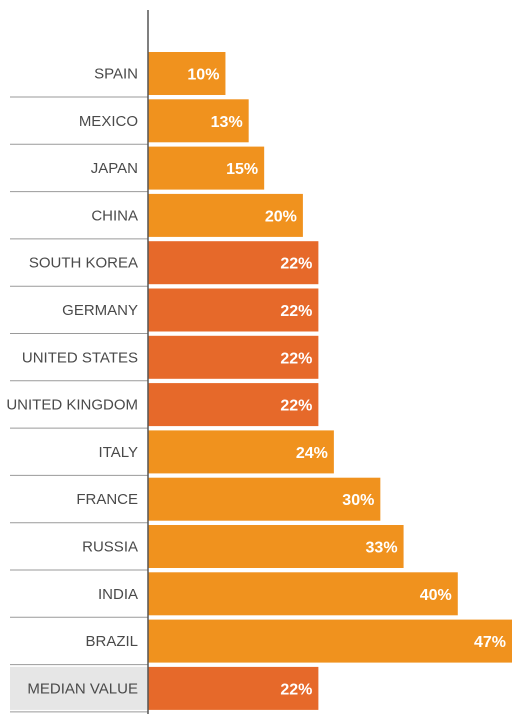 Image resolution: width=516 pixels, height=714 pixels. What do you see at coordinates (198, 121) in the screenshot?
I see `bar-mexico` at bounding box center [198, 121].